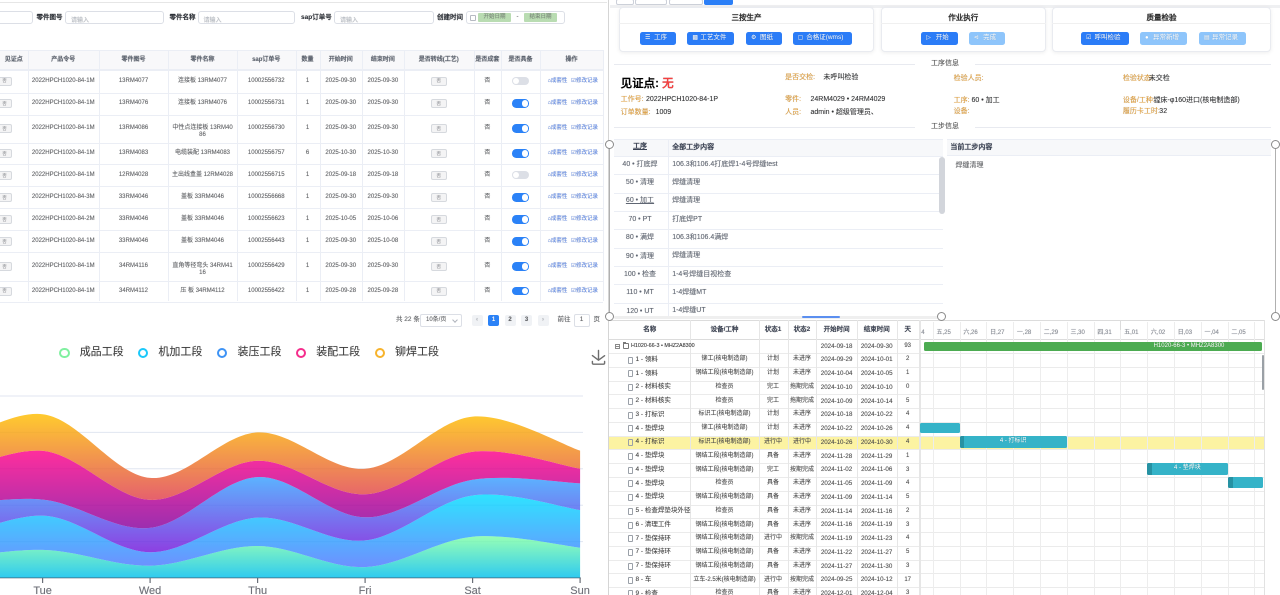 The width and height of the screenshot is (1280, 595). I want to click on svg-text: Wed, so click(150, 590).